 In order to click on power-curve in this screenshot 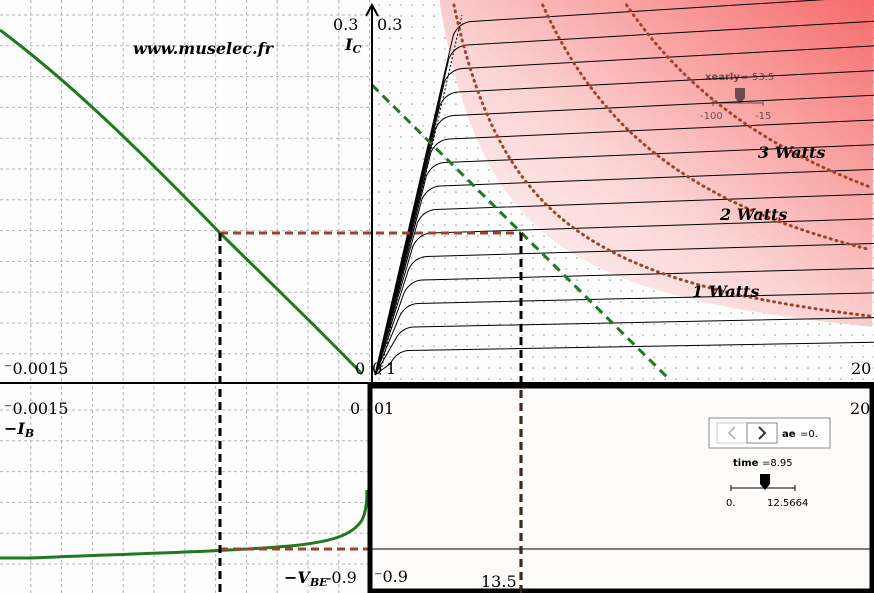, I will do `click(749, 96)`.